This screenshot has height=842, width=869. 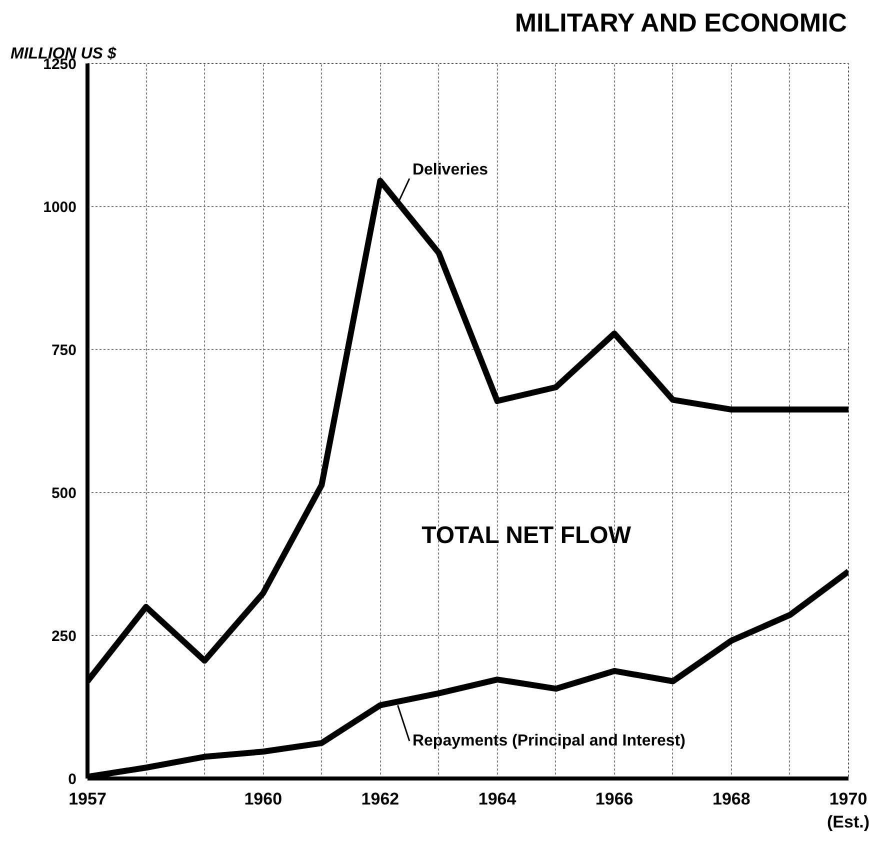 What do you see at coordinates (731, 799) in the screenshot?
I see `x-tick-label: 1968` at bounding box center [731, 799].